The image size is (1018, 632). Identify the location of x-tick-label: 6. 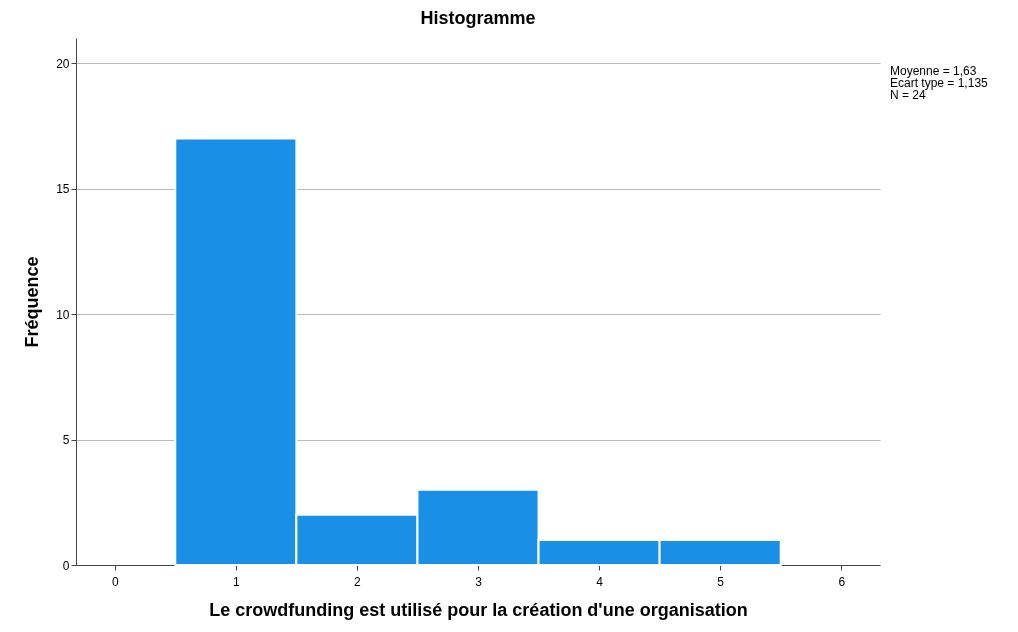
(842, 581).